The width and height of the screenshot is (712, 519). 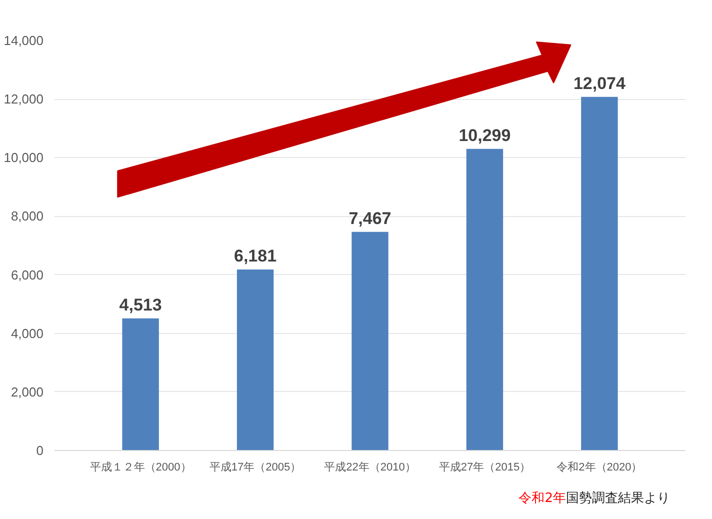 What do you see at coordinates (141, 467) in the screenshot?
I see `x-tick-label: 平成１２年（2000）` at bounding box center [141, 467].